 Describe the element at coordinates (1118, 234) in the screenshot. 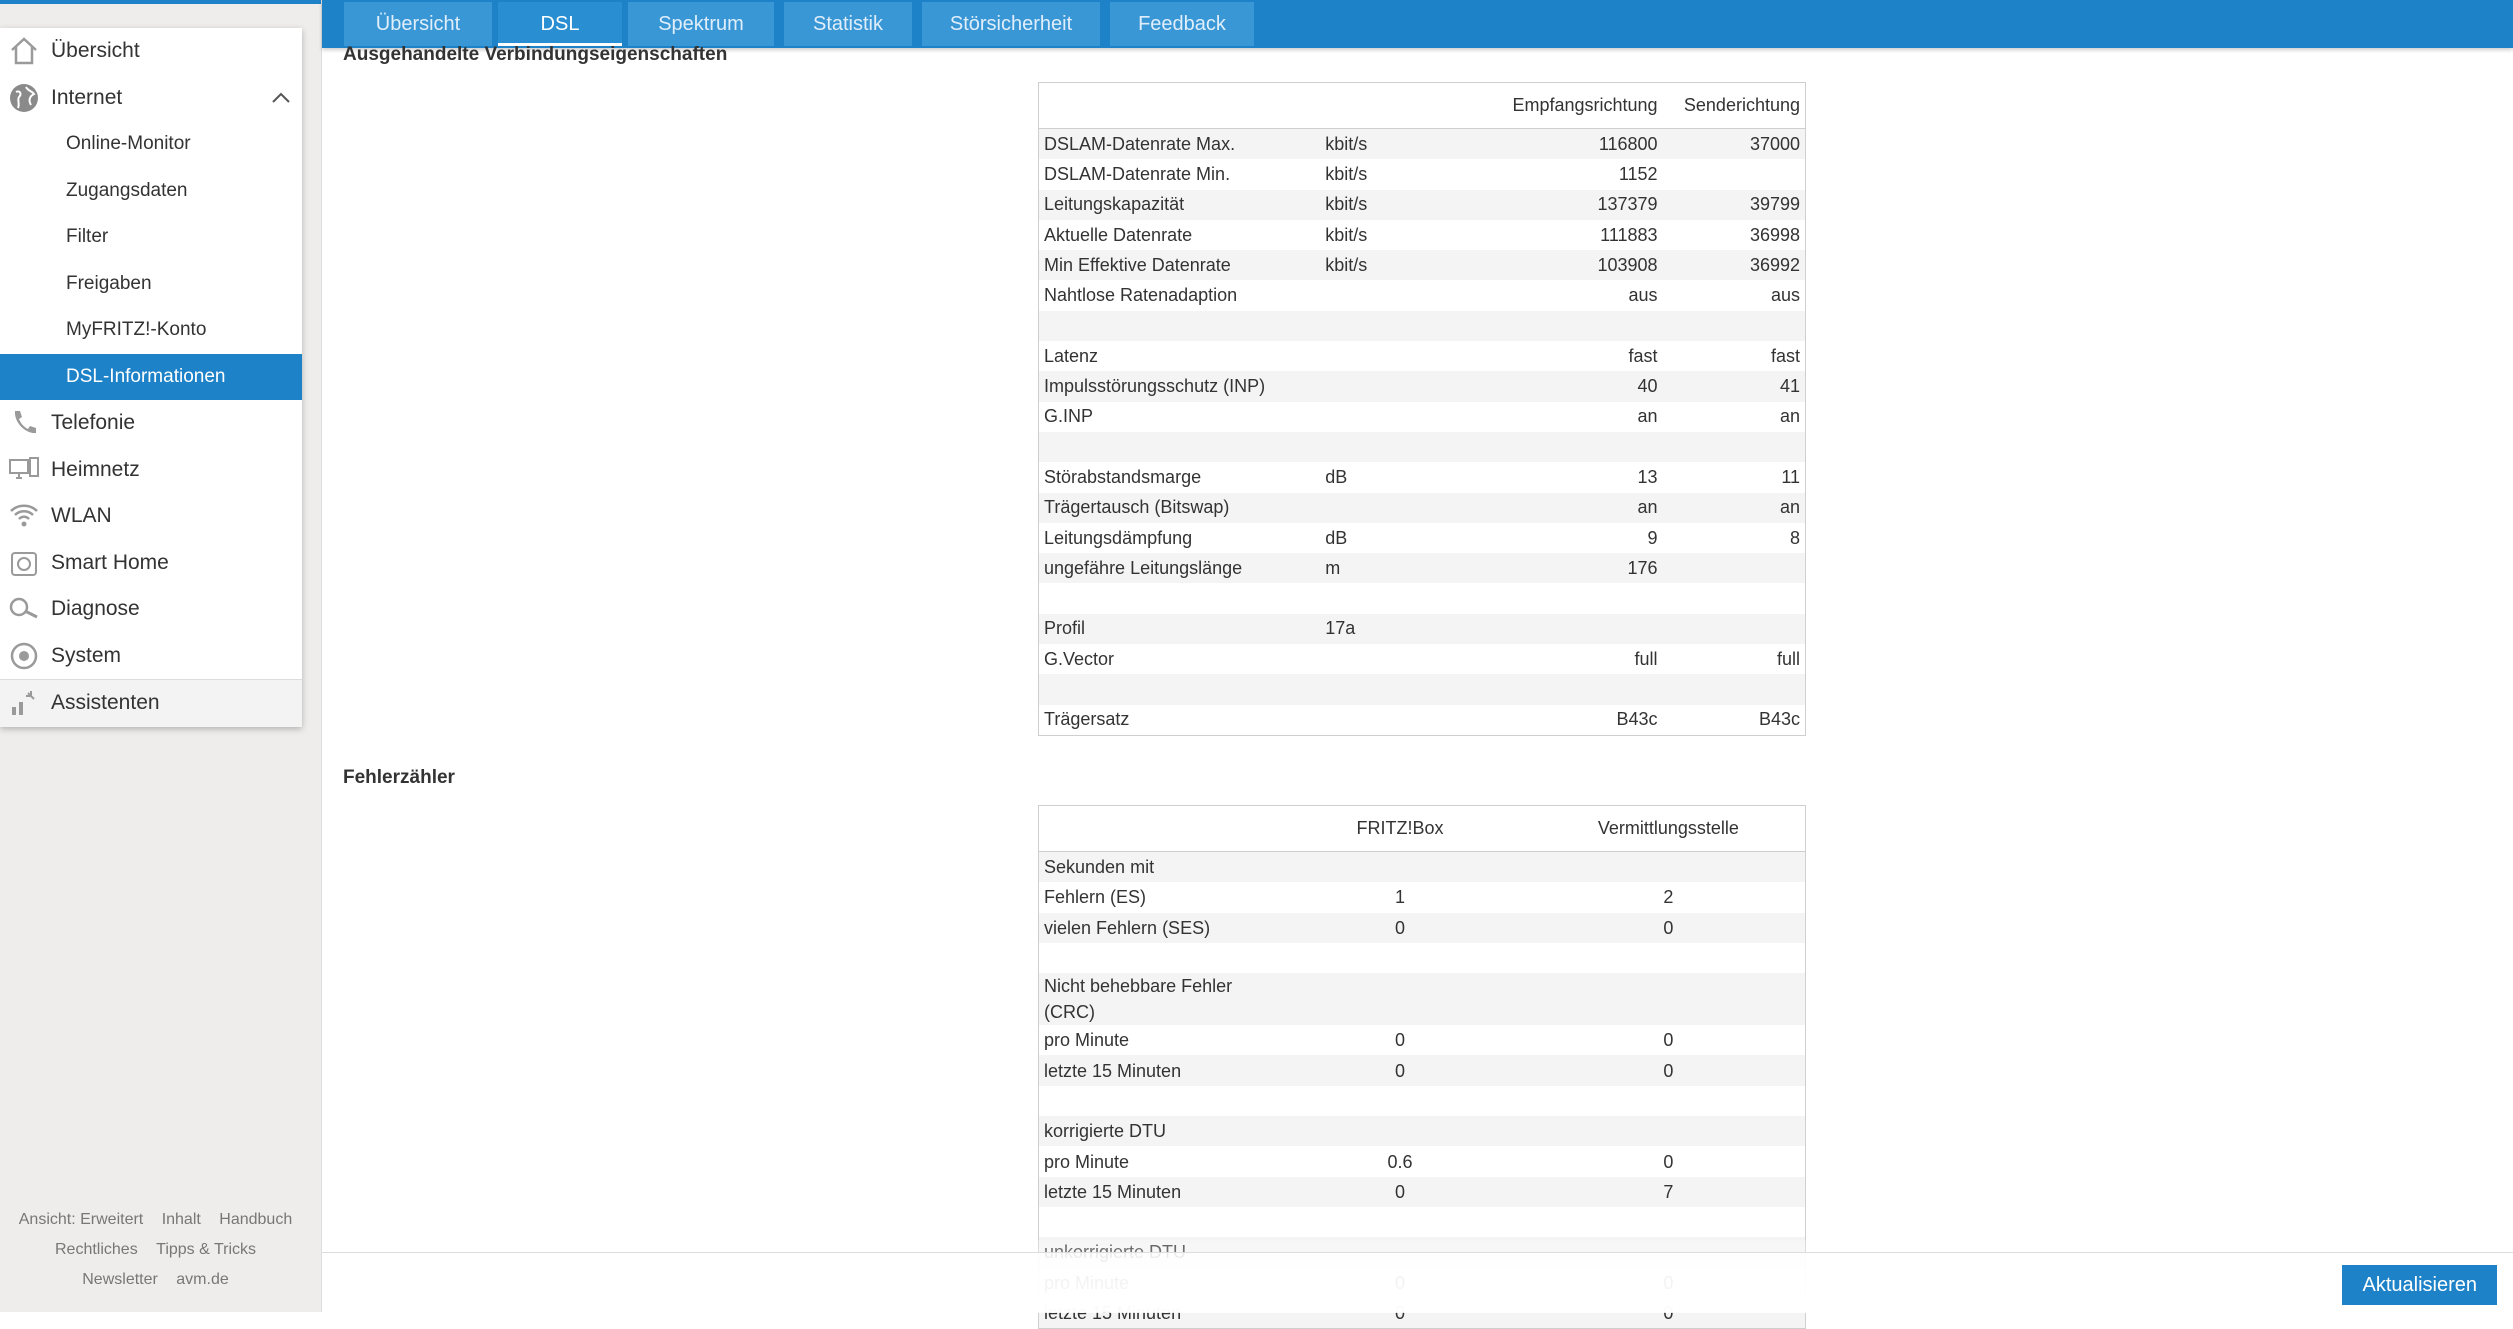

I see `table-cell: Aktuelle Datenrate` at that location.